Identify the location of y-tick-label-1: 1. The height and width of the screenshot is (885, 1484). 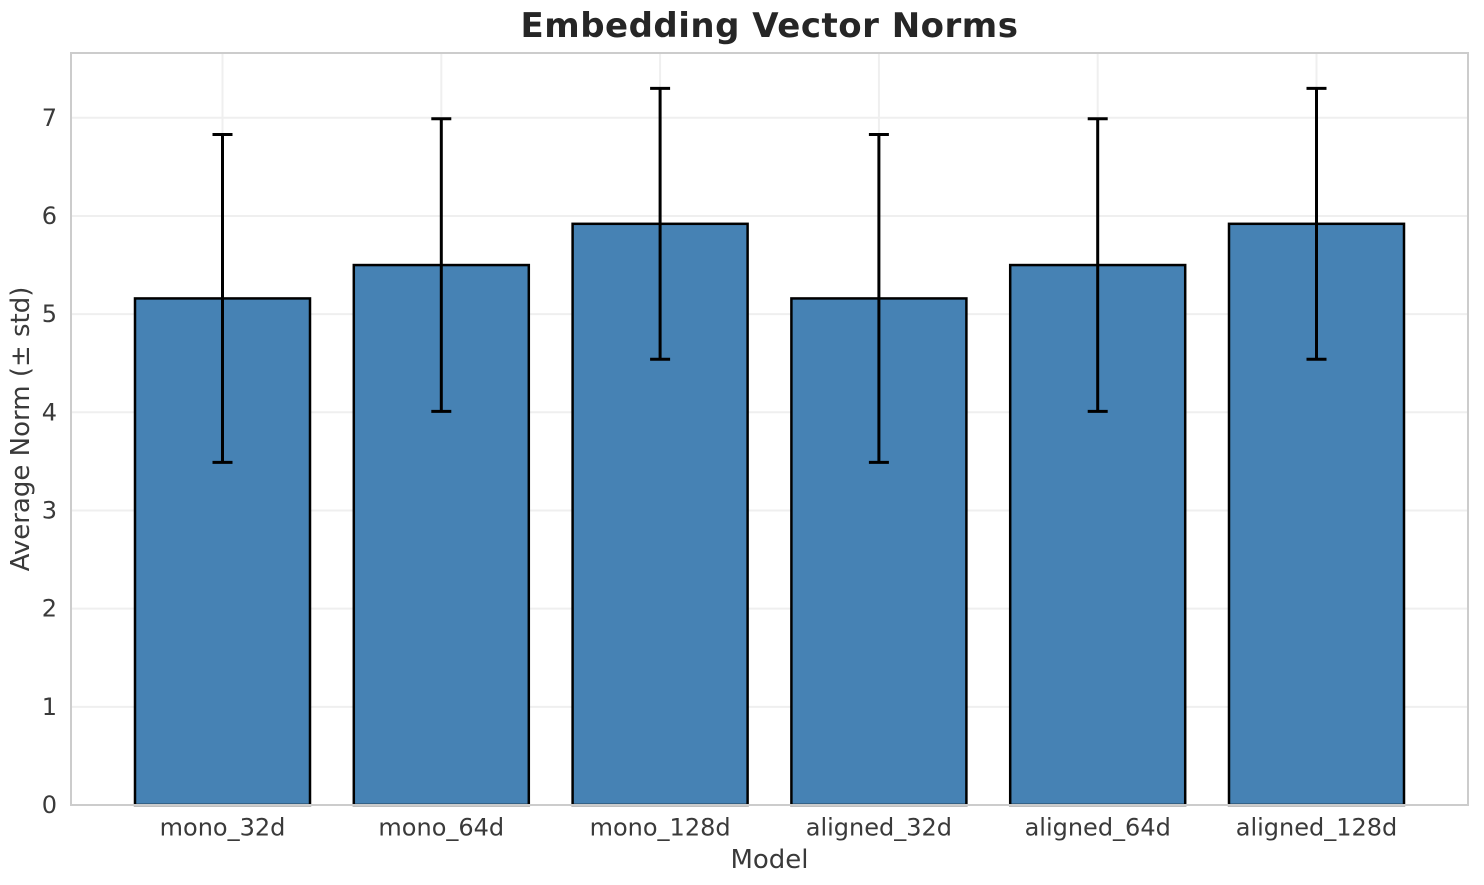
(49, 707).